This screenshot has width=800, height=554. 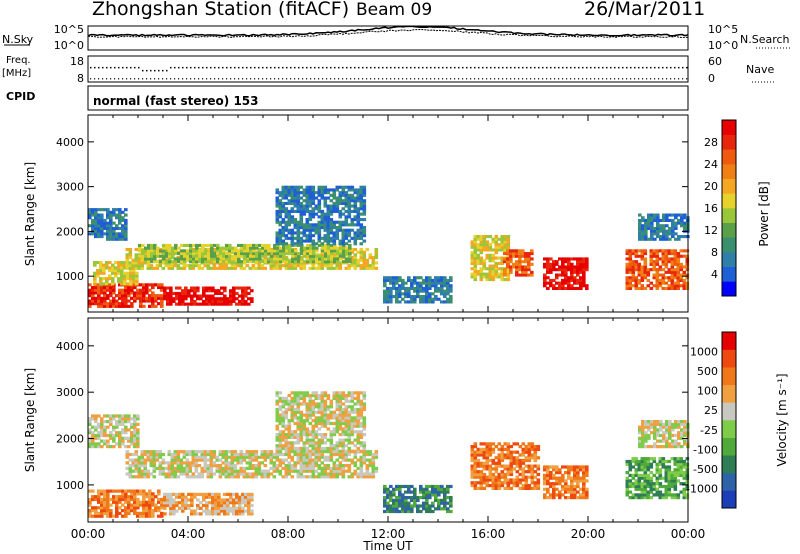 What do you see at coordinates (188, 534) in the screenshot?
I see `x-tick-label: 04:00` at bounding box center [188, 534].